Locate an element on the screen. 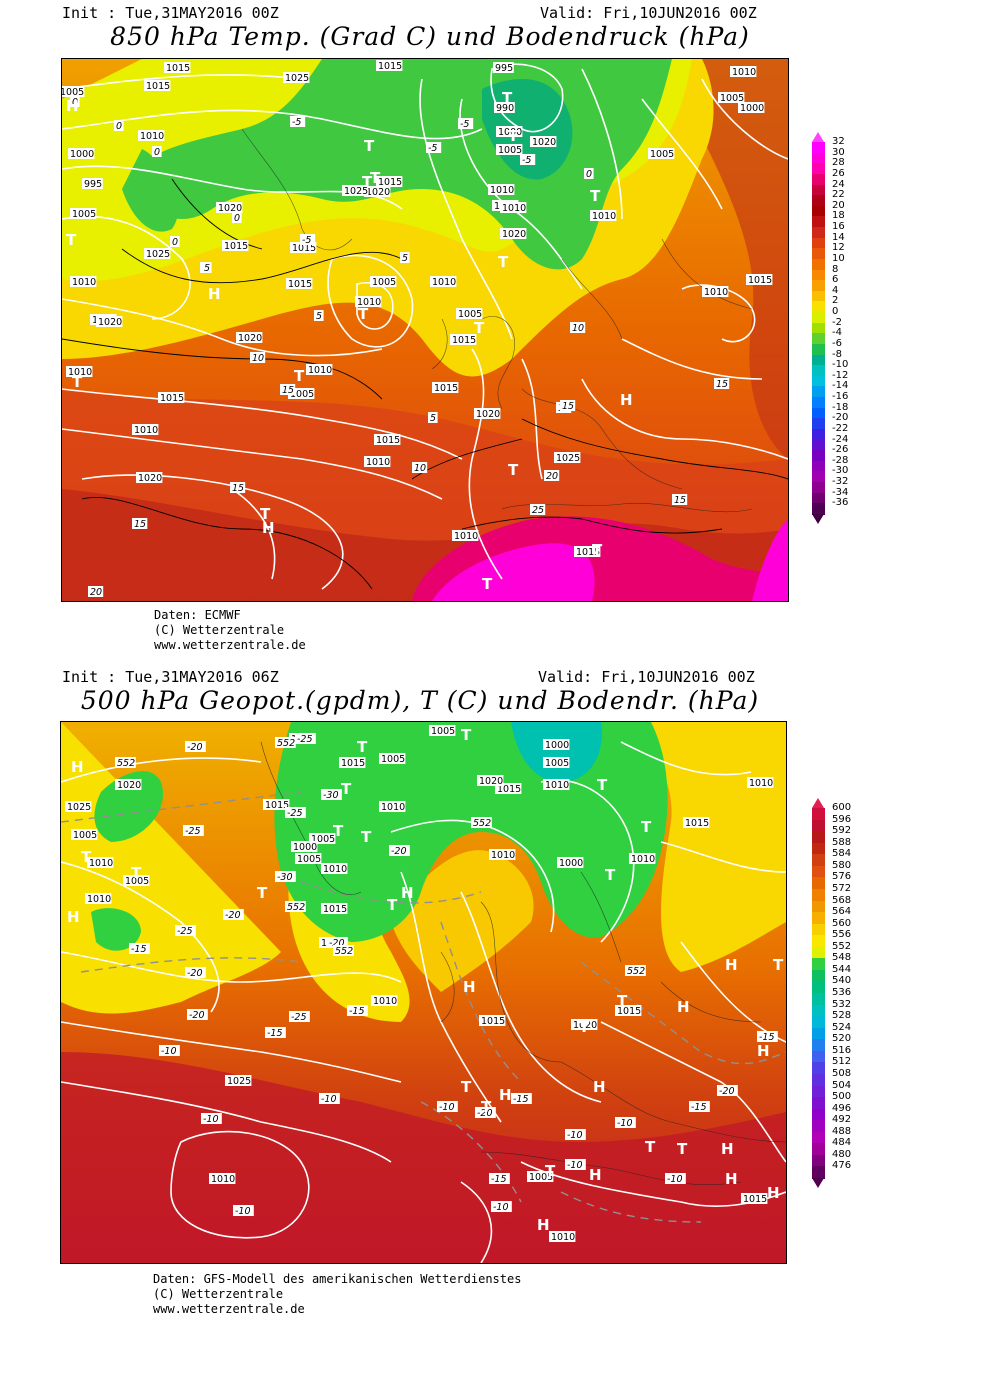 This screenshot has height=1400, width=1002. top-colorbar-label: -4 is located at coordinates (837, 333).